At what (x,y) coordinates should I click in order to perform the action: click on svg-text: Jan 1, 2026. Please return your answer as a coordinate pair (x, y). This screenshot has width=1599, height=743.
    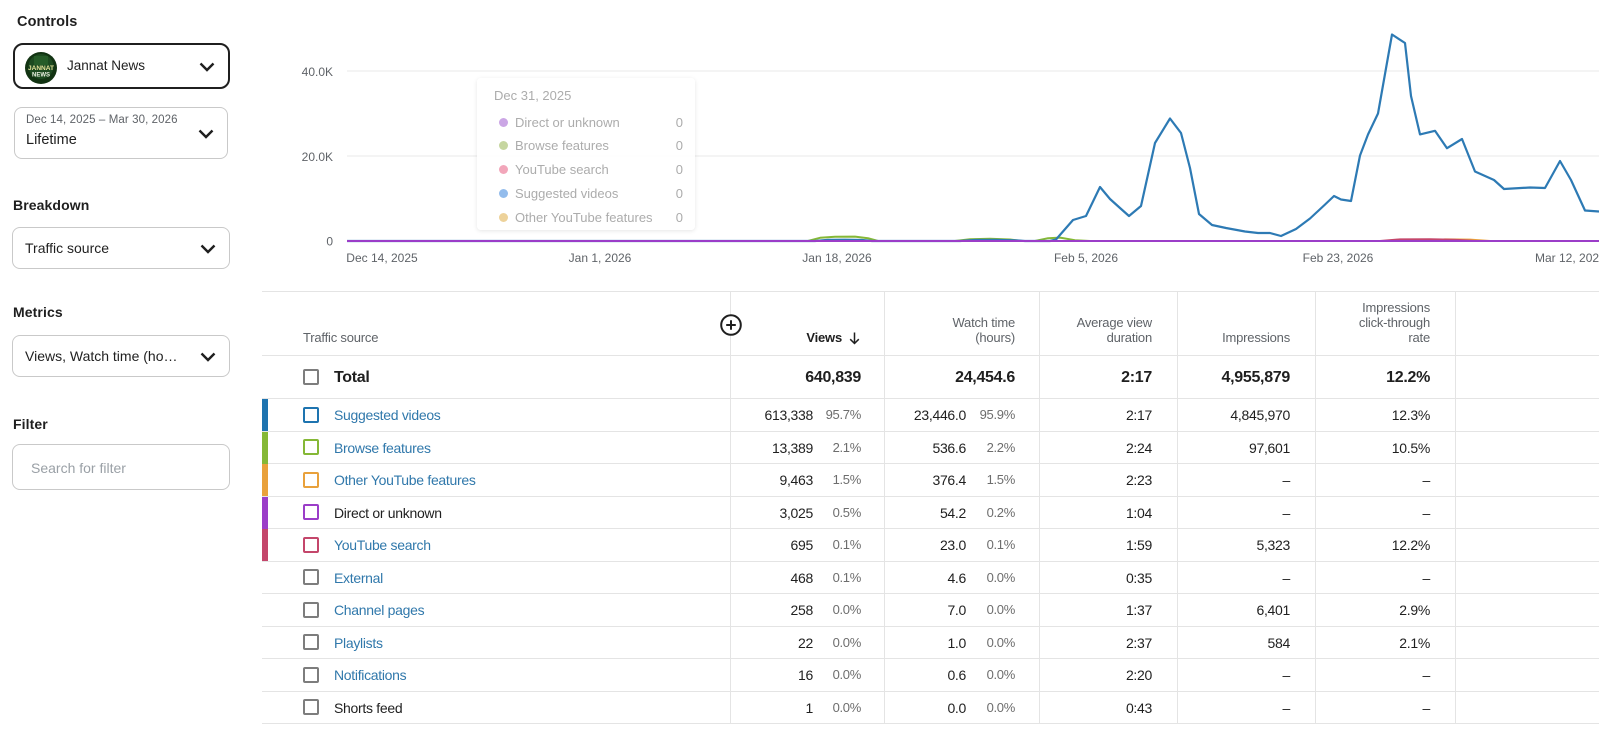
    Looking at the image, I should click on (600, 258).